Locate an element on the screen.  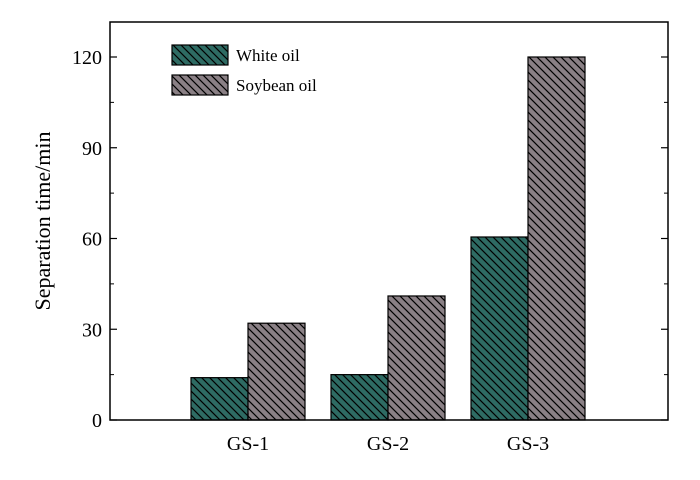
legend-label-soybean-oil: Soybean oil is located at coordinates (276, 85).